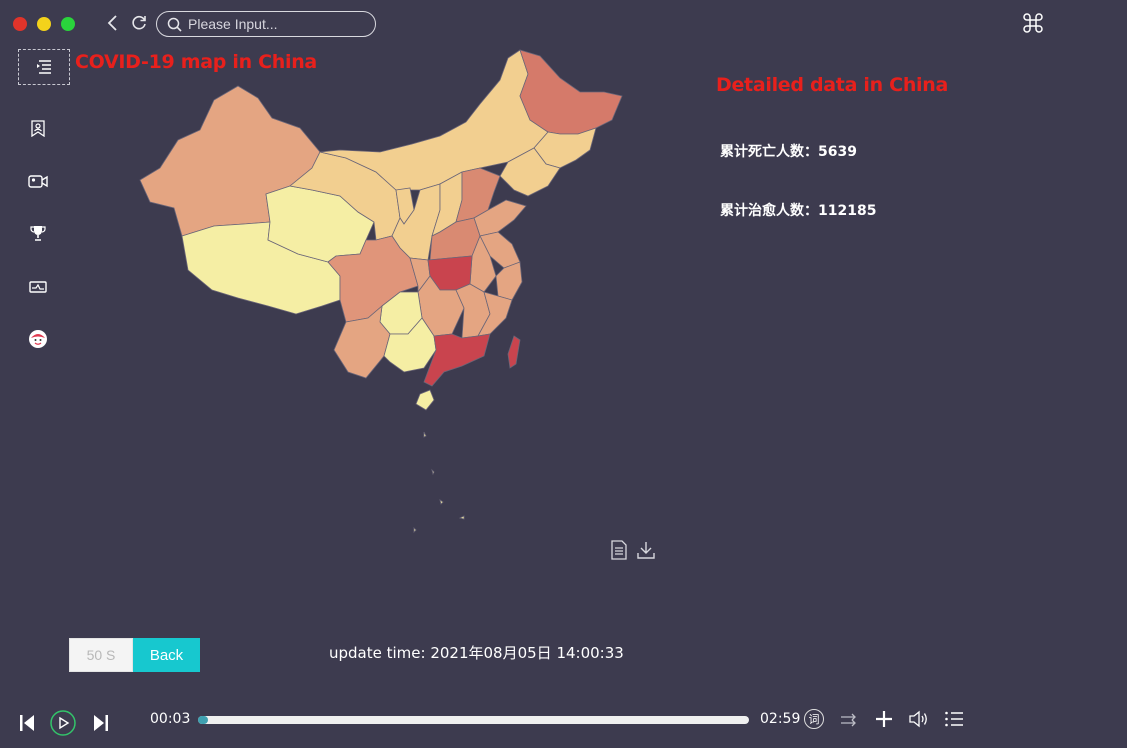  I want to click on play-button, so click(63, 723).